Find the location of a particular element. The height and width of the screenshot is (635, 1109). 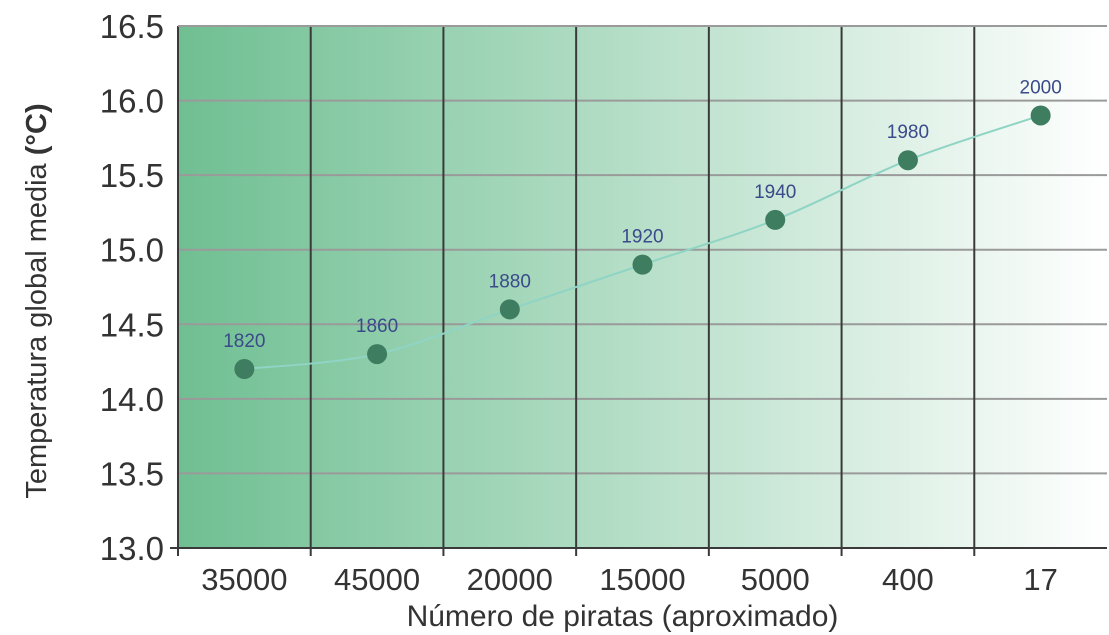

y-tick-labels: 13.0 13.5 14.0 14.5 15.0 15.5 16.0 16.5 is located at coordinates (132, 287).